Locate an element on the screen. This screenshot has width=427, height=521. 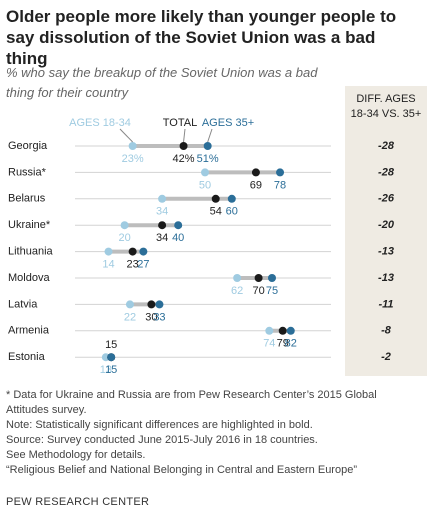
difference: -8 is located at coordinates (386, 331).